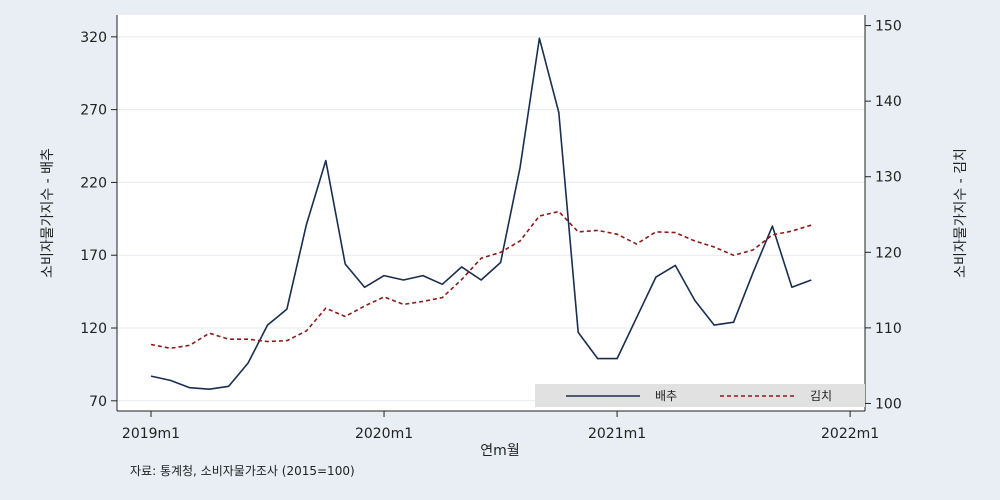 The width and height of the screenshot is (1000, 500). Describe the element at coordinates (961, 213) in the screenshot. I see `y-axis-right-title: 소비자물가지수 - 김치` at that location.